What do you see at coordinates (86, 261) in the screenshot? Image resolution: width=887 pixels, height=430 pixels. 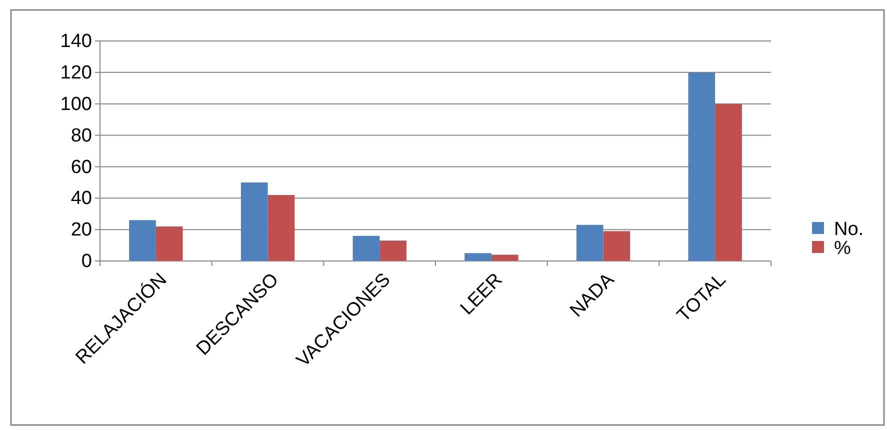 I see `y-tick-label: 0` at bounding box center [86, 261].